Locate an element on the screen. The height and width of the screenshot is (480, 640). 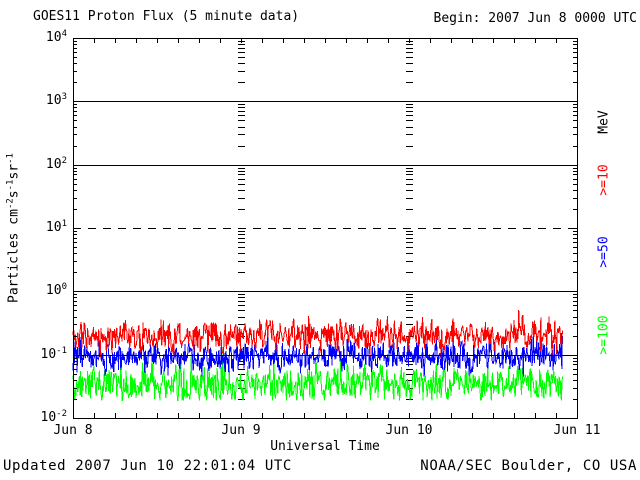
updated-timestamp: Updated 2007 Jun 10 22:01:04 UTC is located at coordinates (147, 466).